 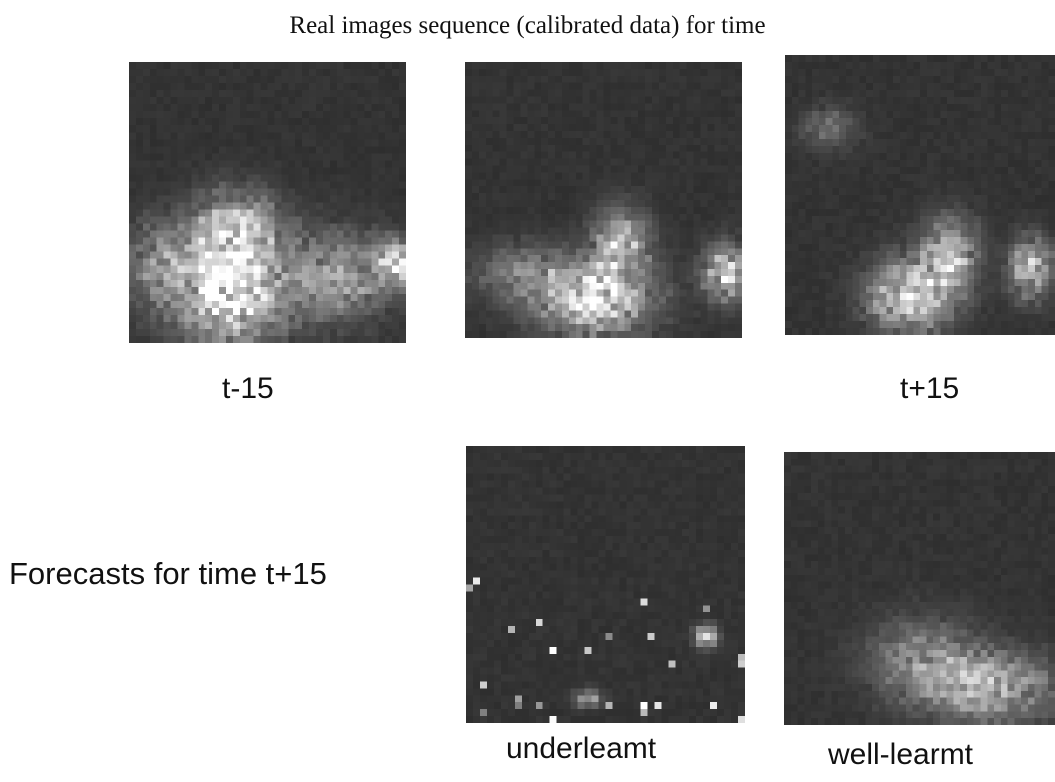 I want to click on real-image-t-minus-15-pixels, so click(x=267, y=202).